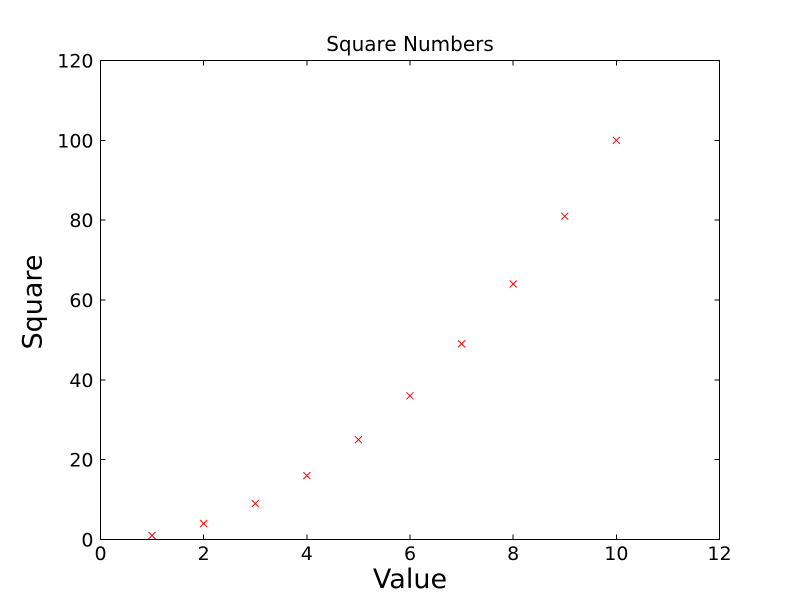 Image resolution: width=800 pixels, height=600 pixels. What do you see at coordinates (616, 554) in the screenshot?
I see `x-tick-label: 10` at bounding box center [616, 554].